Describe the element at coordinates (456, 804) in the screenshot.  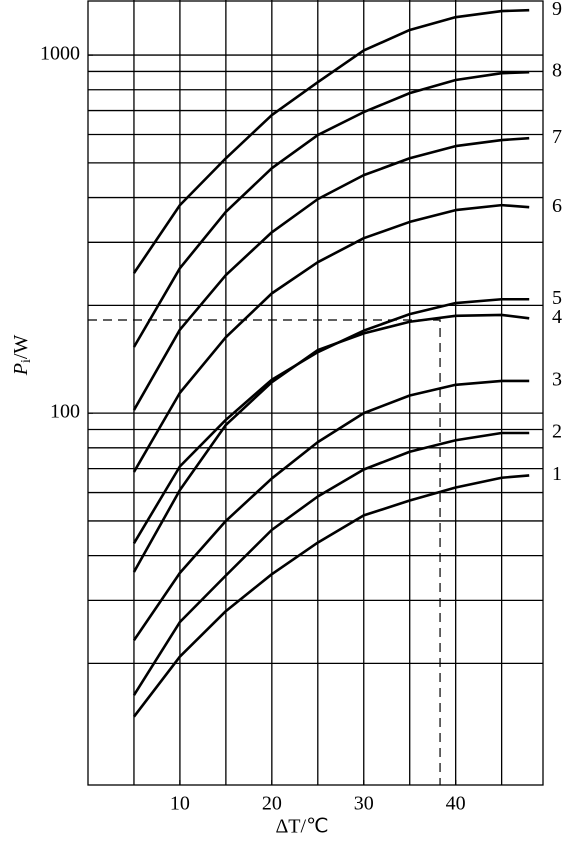
I see `x-tick-label: 40` at that location.